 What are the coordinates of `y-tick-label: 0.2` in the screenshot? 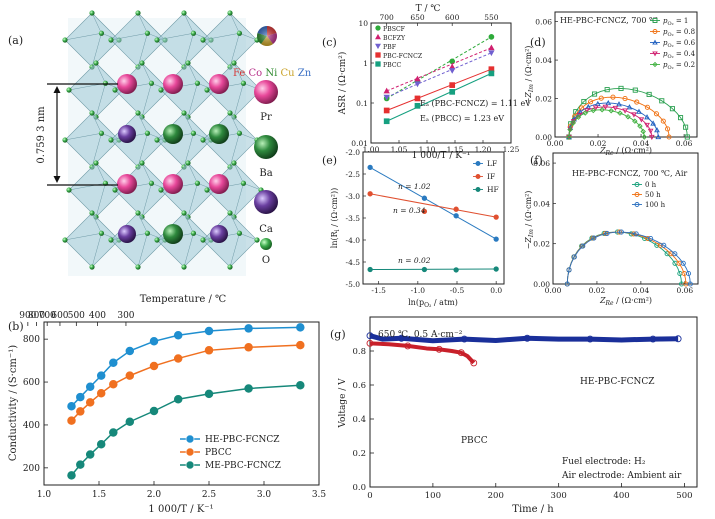 It's located at (359, 454).